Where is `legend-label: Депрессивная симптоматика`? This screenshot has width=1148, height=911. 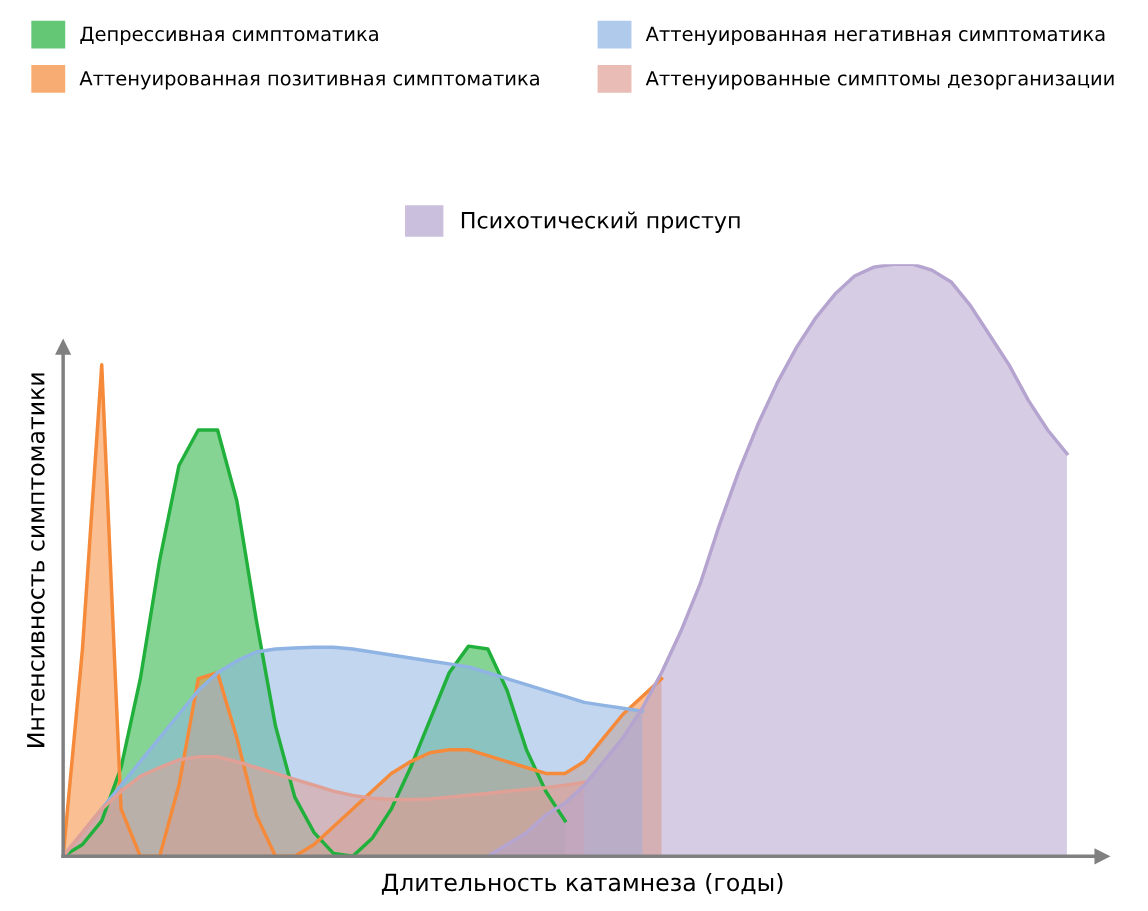 legend-label: Депрессивная симптоматика is located at coordinates (229, 35).